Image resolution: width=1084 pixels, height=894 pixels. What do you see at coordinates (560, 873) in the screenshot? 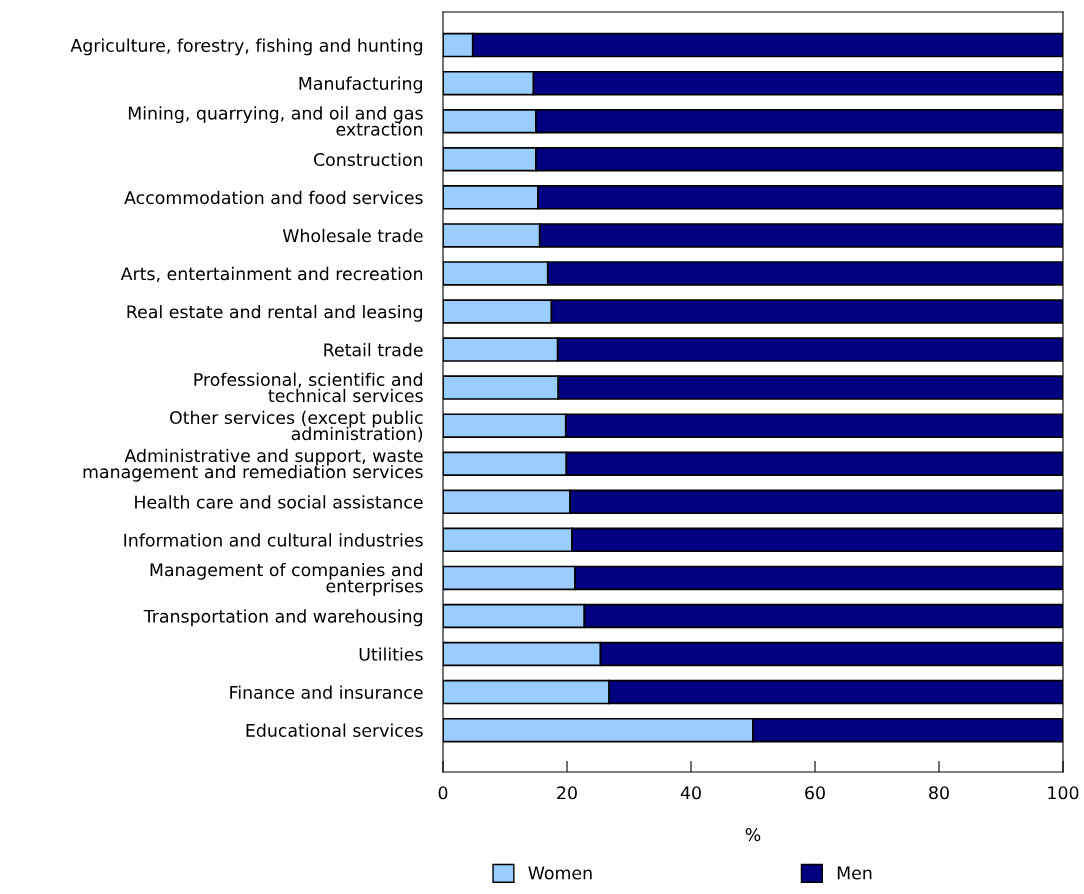
I see `legend-label: Women` at bounding box center [560, 873].